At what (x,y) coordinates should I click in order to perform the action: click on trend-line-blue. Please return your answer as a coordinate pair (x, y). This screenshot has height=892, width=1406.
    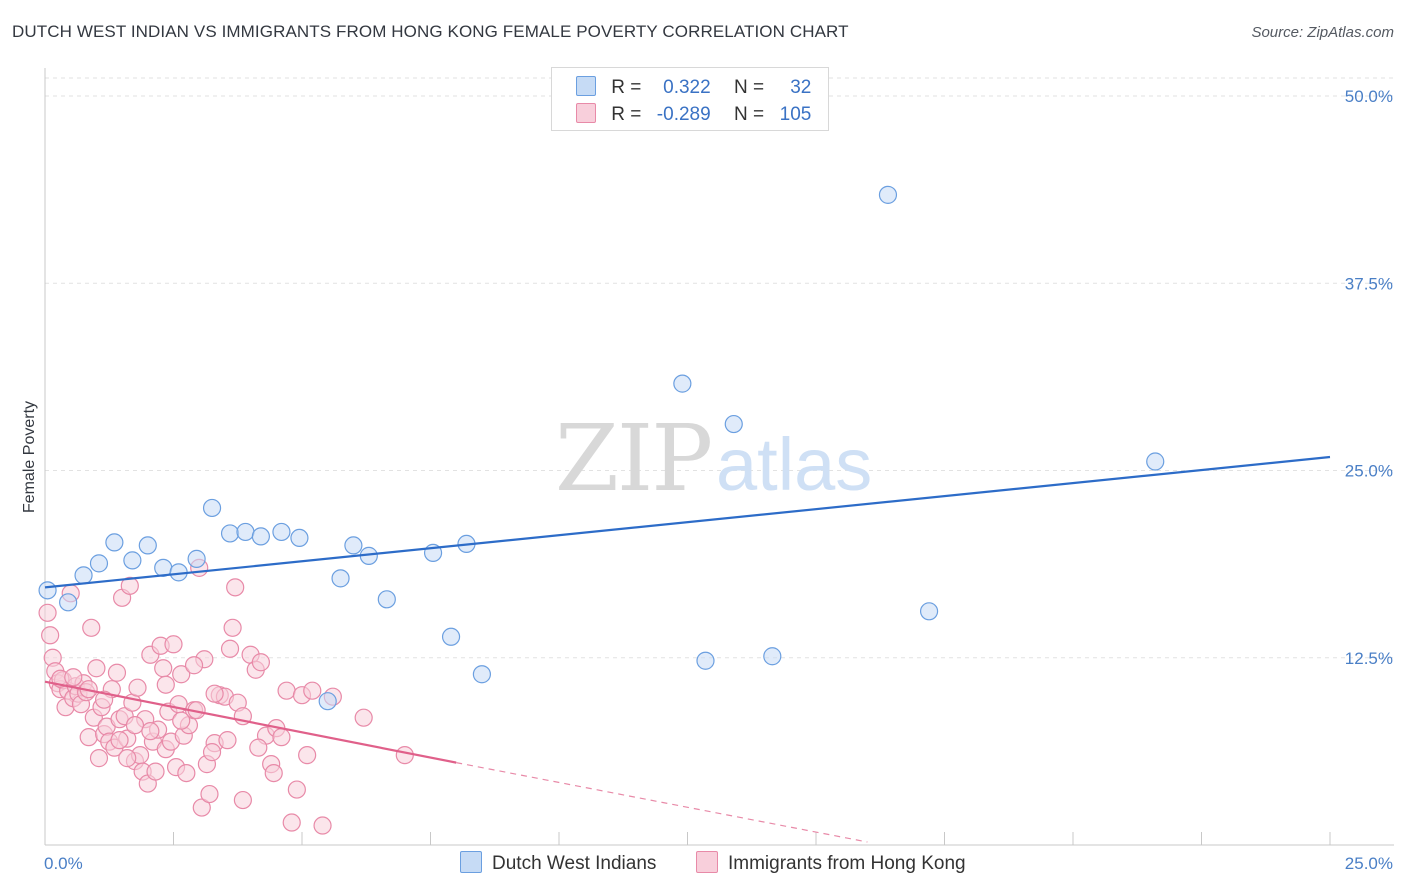
    Looking at the image, I should click on (687, 522).